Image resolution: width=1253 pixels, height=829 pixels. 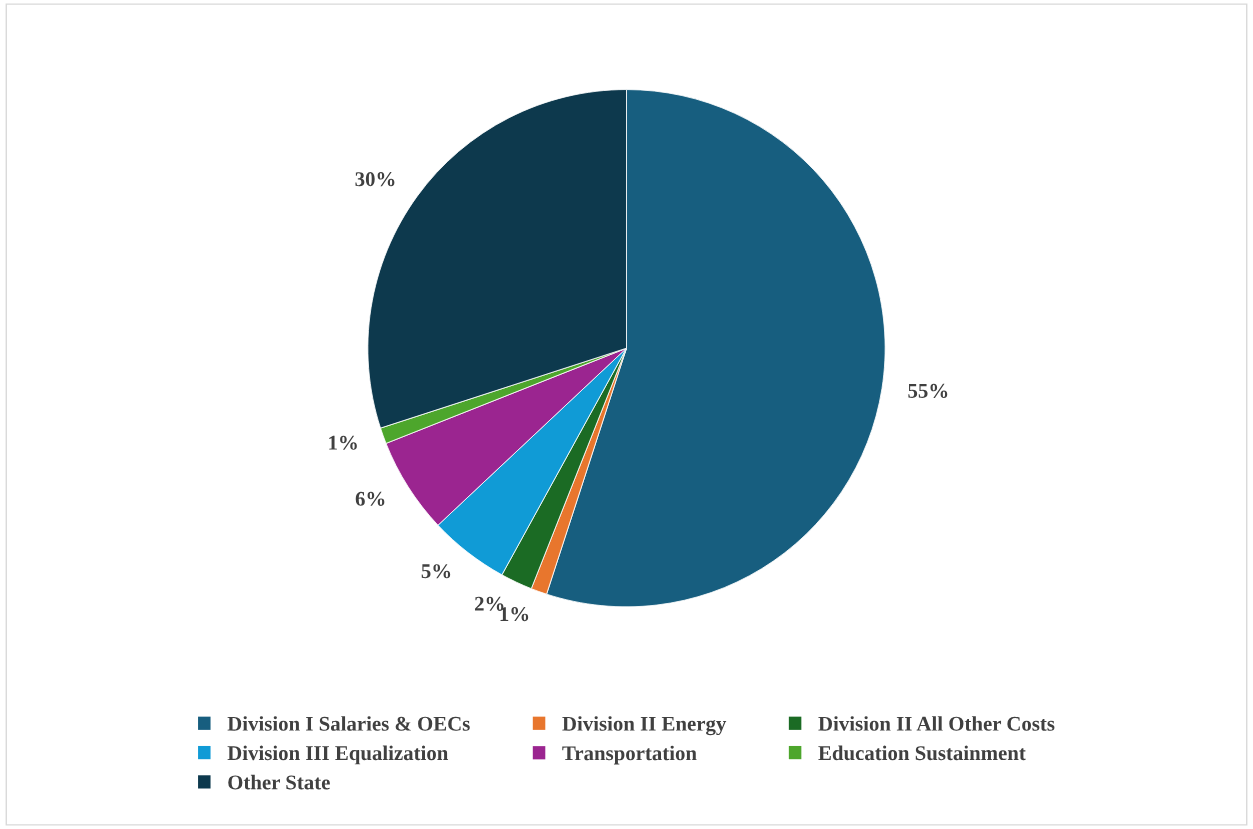 I want to click on legend-label: Division II Energy, so click(x=644, y=726).